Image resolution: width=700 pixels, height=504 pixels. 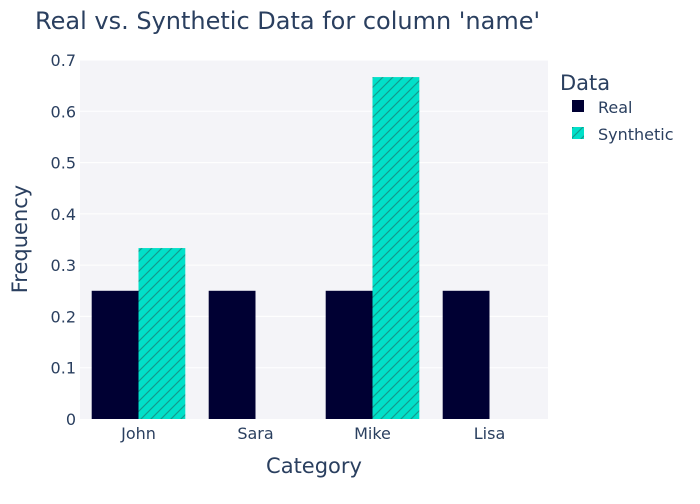 I want to click on legend: Data Real Synthetic, so click(x=617, y=107).